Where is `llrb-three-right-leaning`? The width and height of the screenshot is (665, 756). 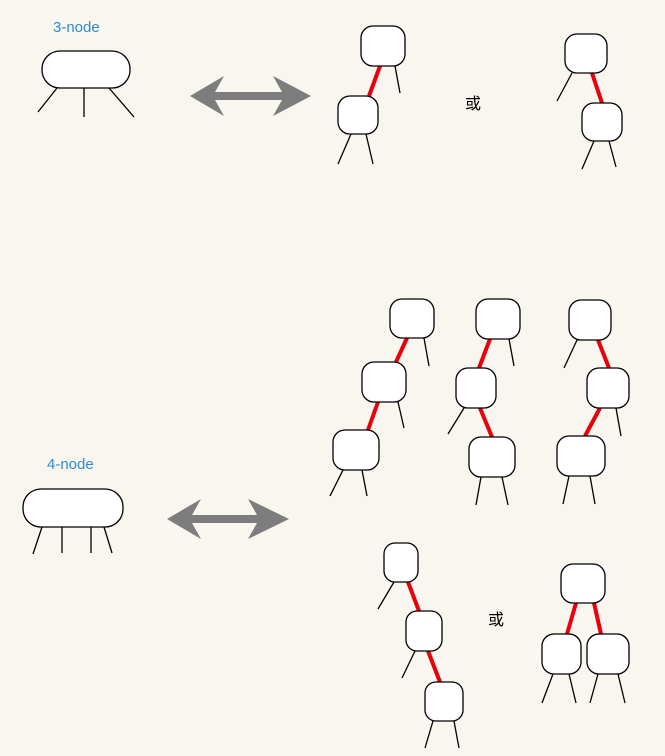
llrb-three-right-leaning is located at coordinates (589, 101).